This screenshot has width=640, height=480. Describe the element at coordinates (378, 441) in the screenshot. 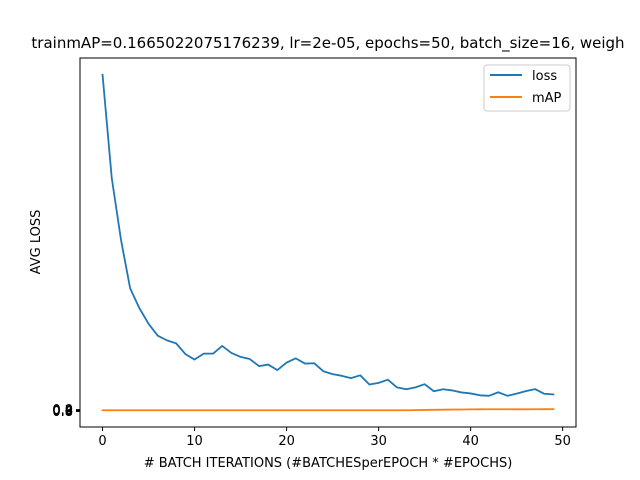

I see `x-tick-label: 30` at that location.